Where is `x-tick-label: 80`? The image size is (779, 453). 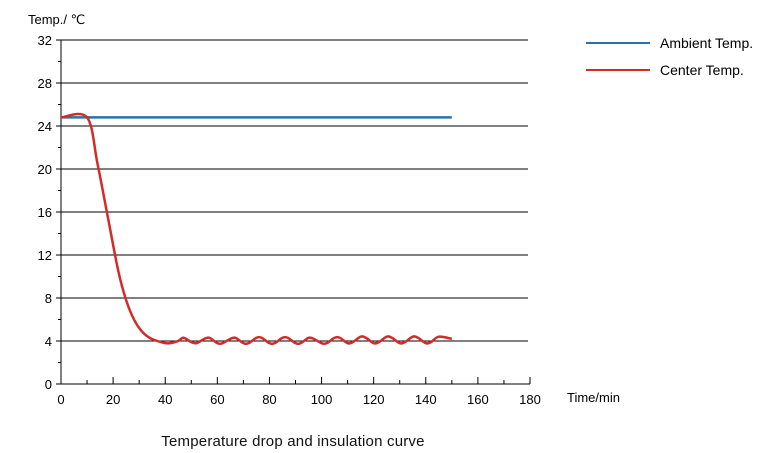 x-tick-label: 80 is located at coordinates (269, 399).